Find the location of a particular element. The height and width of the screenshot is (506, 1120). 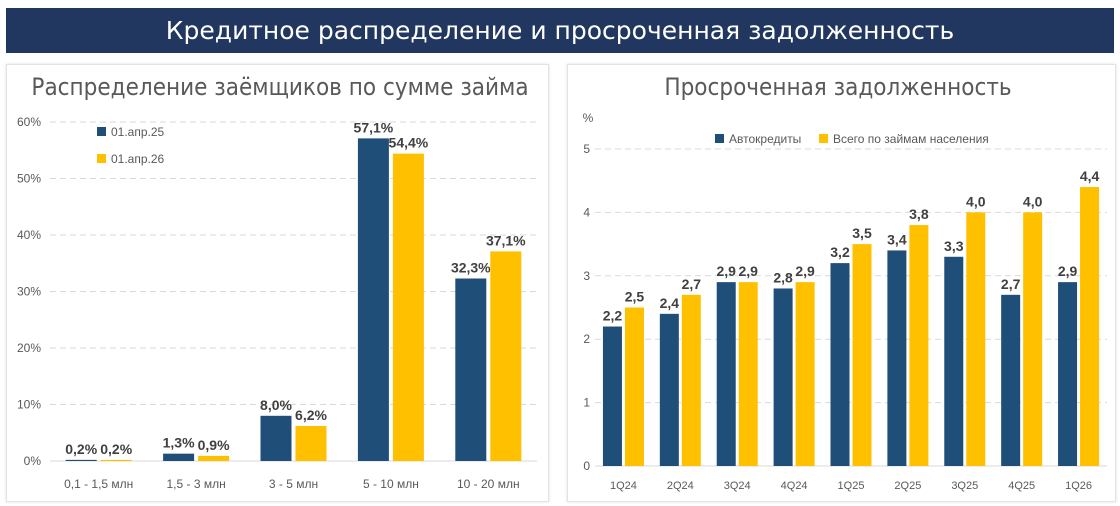

data-label: 2,4 is located at coordinates (670, 303).